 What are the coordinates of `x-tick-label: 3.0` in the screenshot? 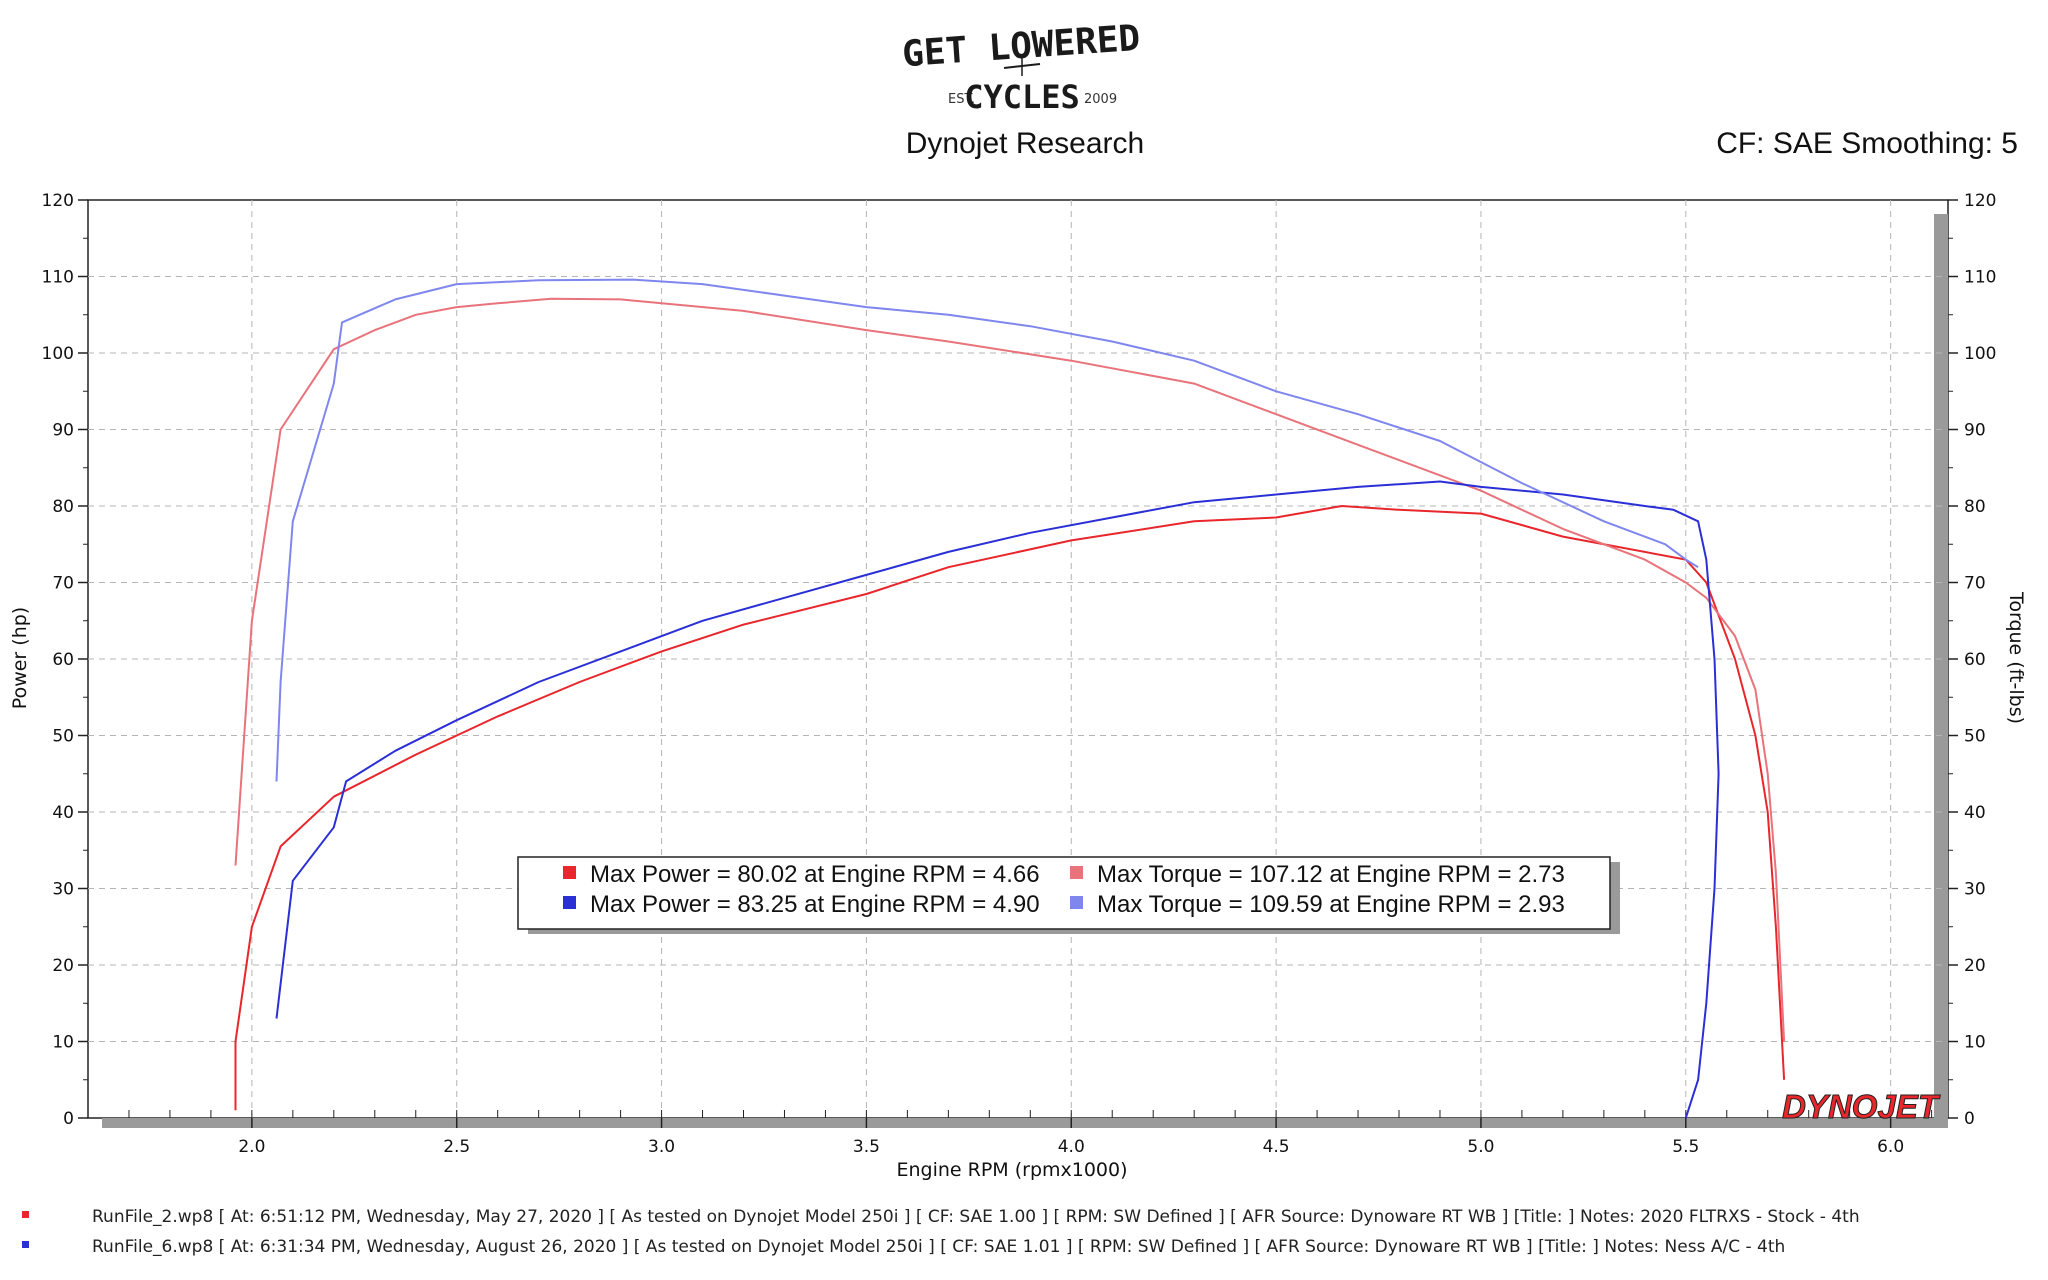 It's located at (661, 1147).